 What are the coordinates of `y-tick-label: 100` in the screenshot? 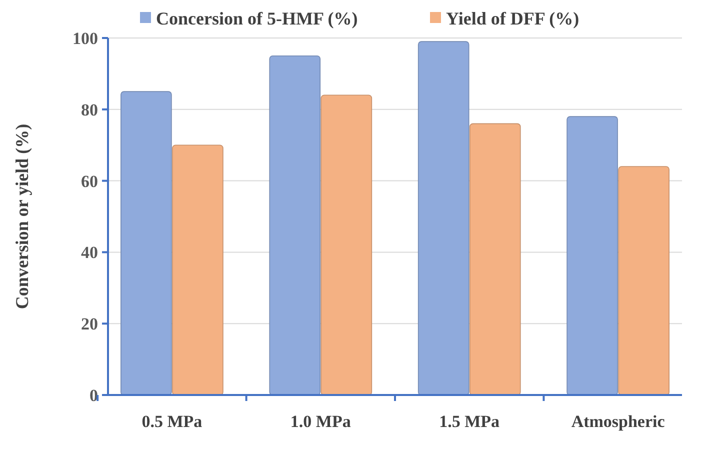 It's located at (85, 38).